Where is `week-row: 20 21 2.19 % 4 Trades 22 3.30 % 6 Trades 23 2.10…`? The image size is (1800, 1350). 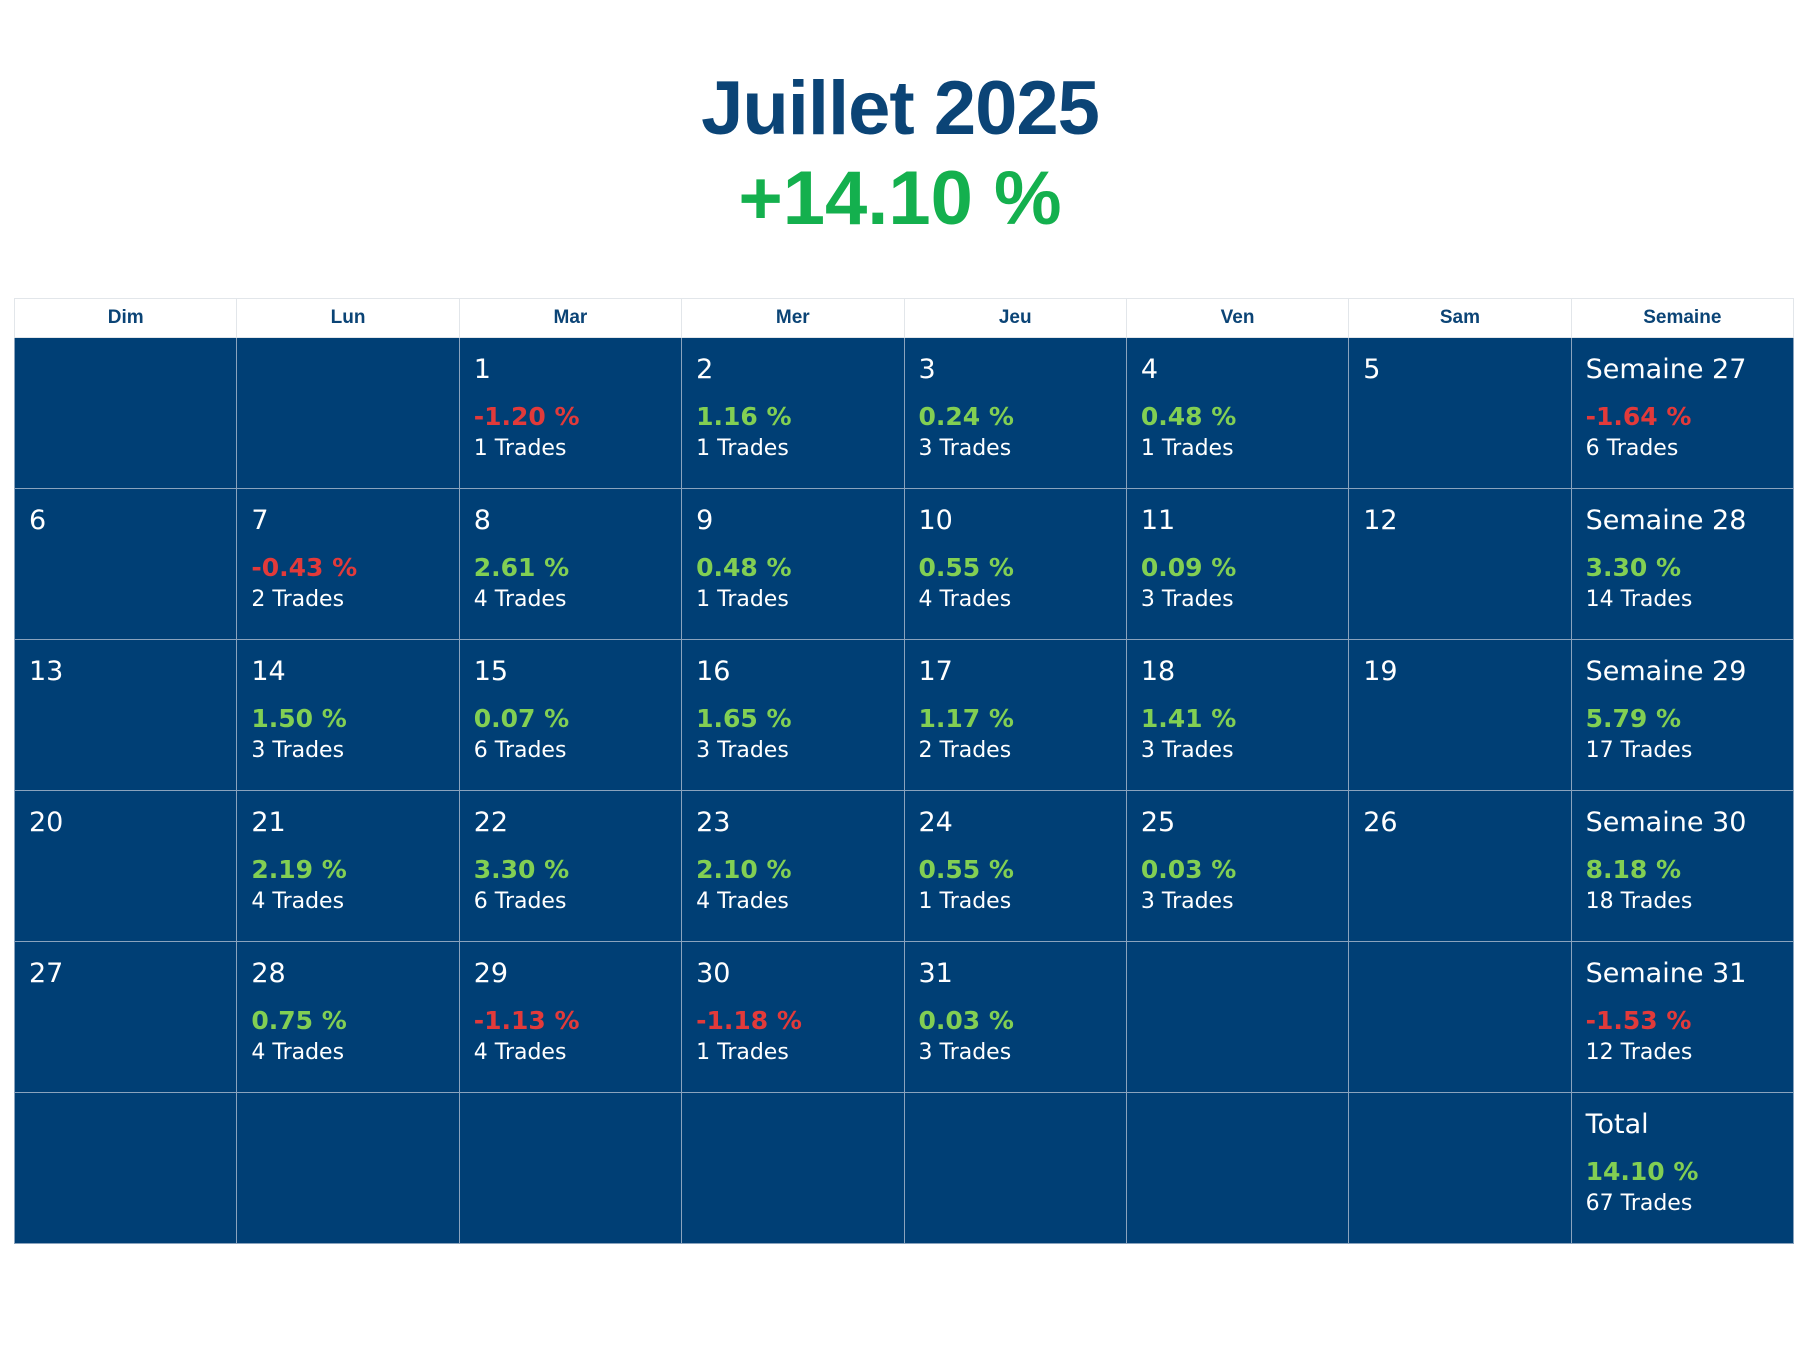
week-row: 20 21 2.19 % 4 Trades 22 3.30 % 6 Trades 23 2.10… is located at coordinates (904, 866).